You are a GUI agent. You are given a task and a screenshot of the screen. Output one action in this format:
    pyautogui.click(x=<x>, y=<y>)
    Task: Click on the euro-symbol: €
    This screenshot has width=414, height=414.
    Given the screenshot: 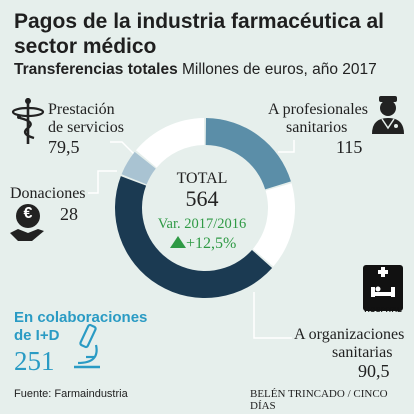 What is the action you would take?
    pyautogui.click(x=28, y=213)
    